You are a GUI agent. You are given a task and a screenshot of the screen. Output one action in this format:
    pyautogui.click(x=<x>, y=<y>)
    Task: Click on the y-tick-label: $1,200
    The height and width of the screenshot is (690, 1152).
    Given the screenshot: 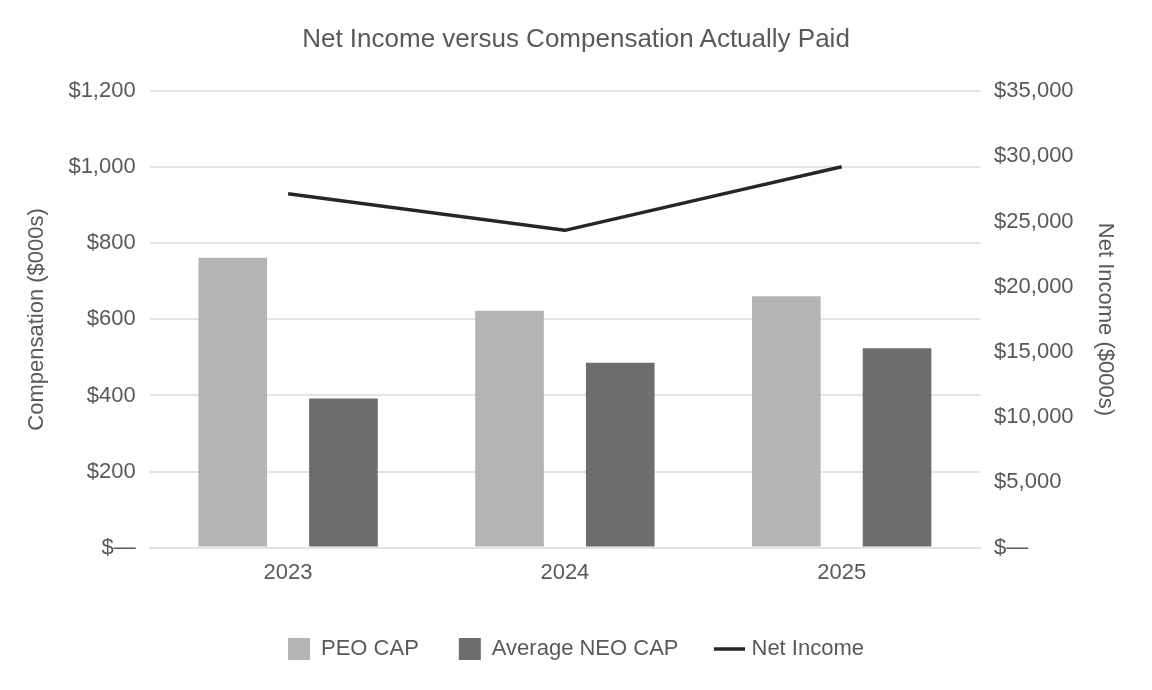 What is the action you would take?
    pyautogui.click(x=102, y=90)
    